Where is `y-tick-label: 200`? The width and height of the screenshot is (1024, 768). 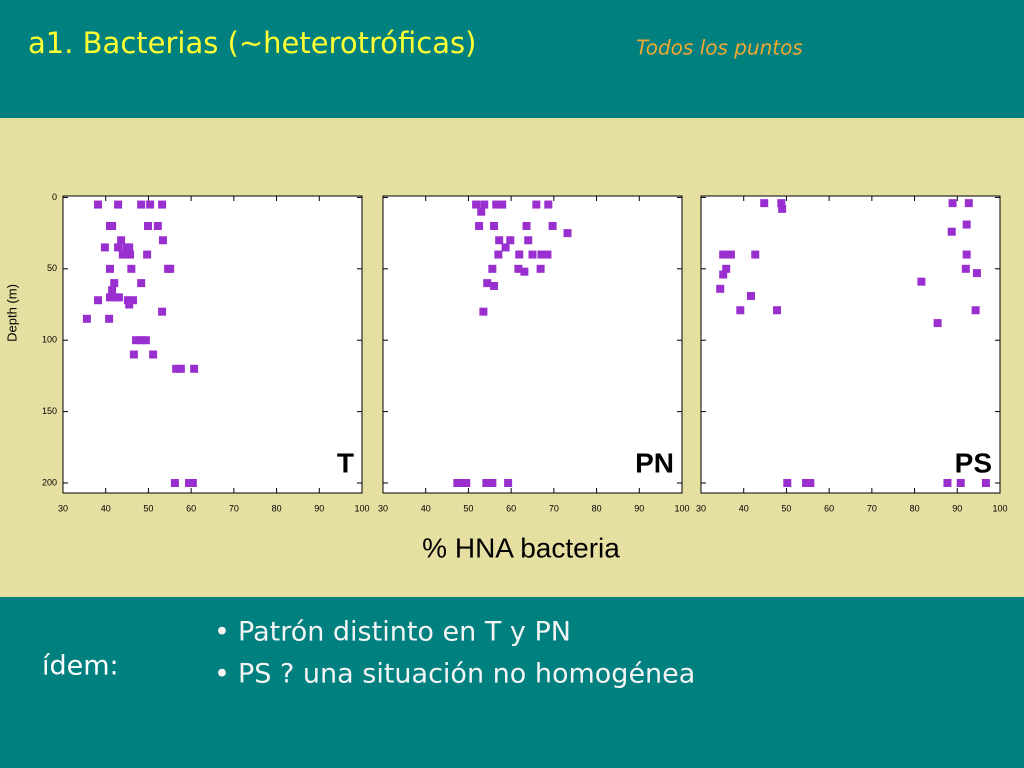
y-tick-label: 200 is located at coordinates (49, 482).